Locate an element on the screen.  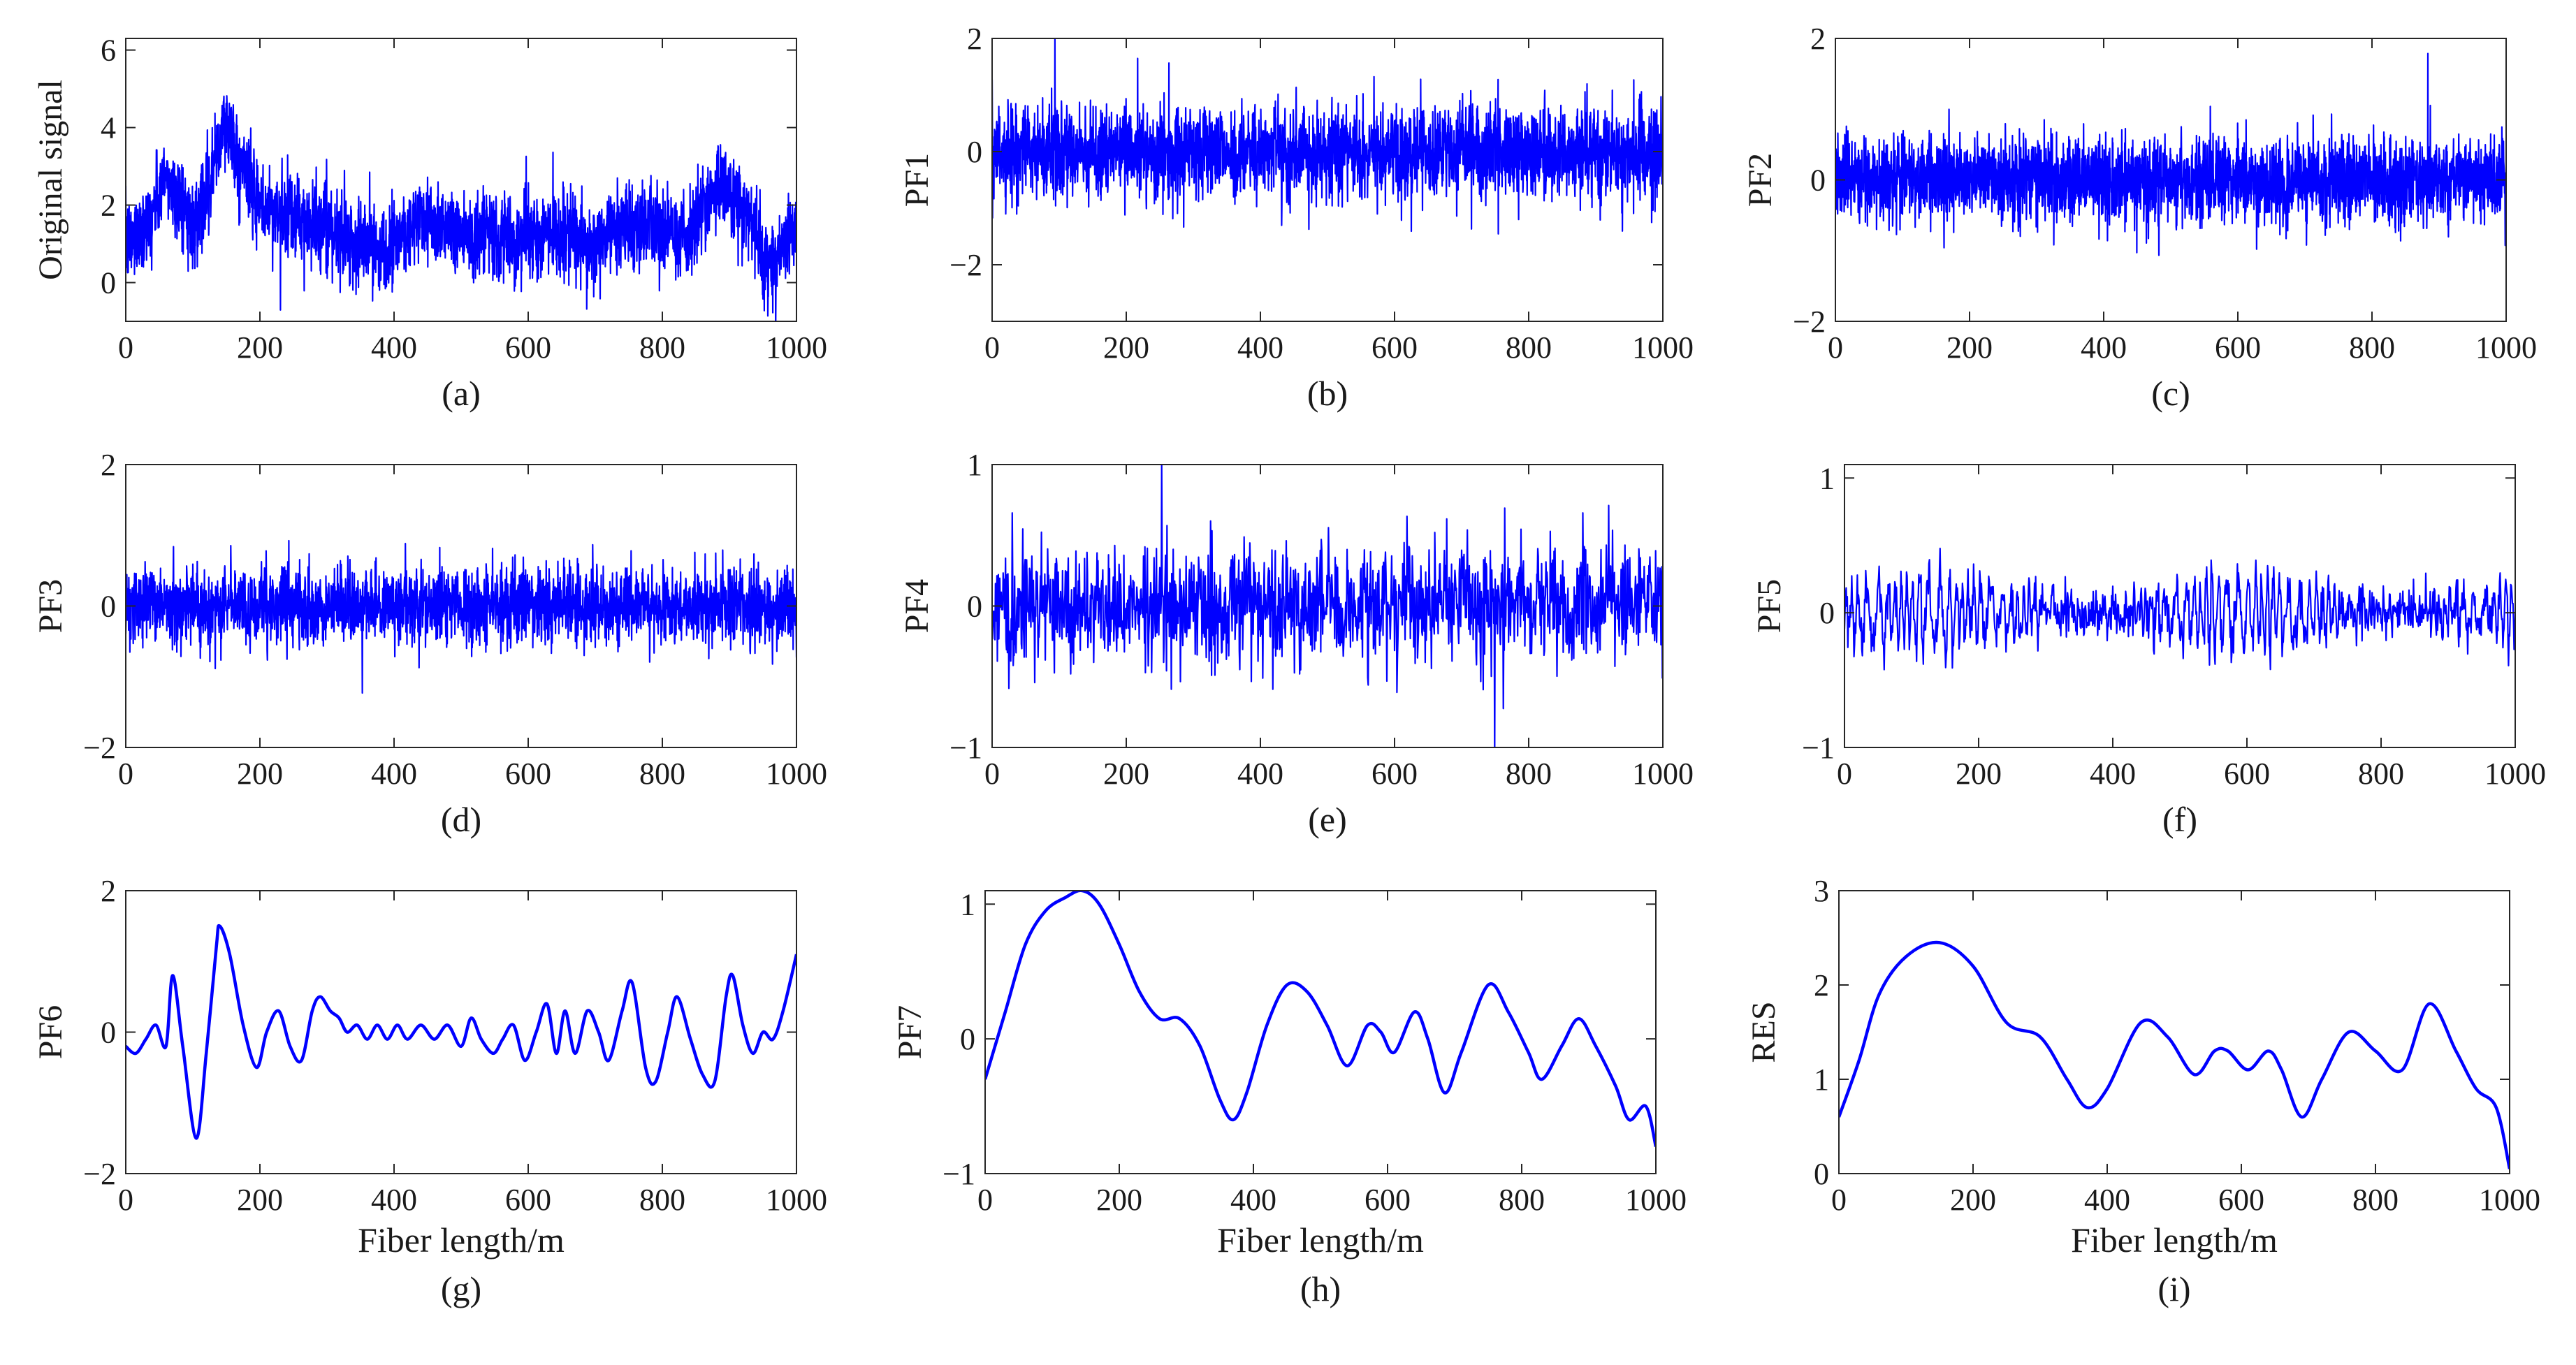
x-tick-label-h: 800 is located at coordinates (1522, 1200).